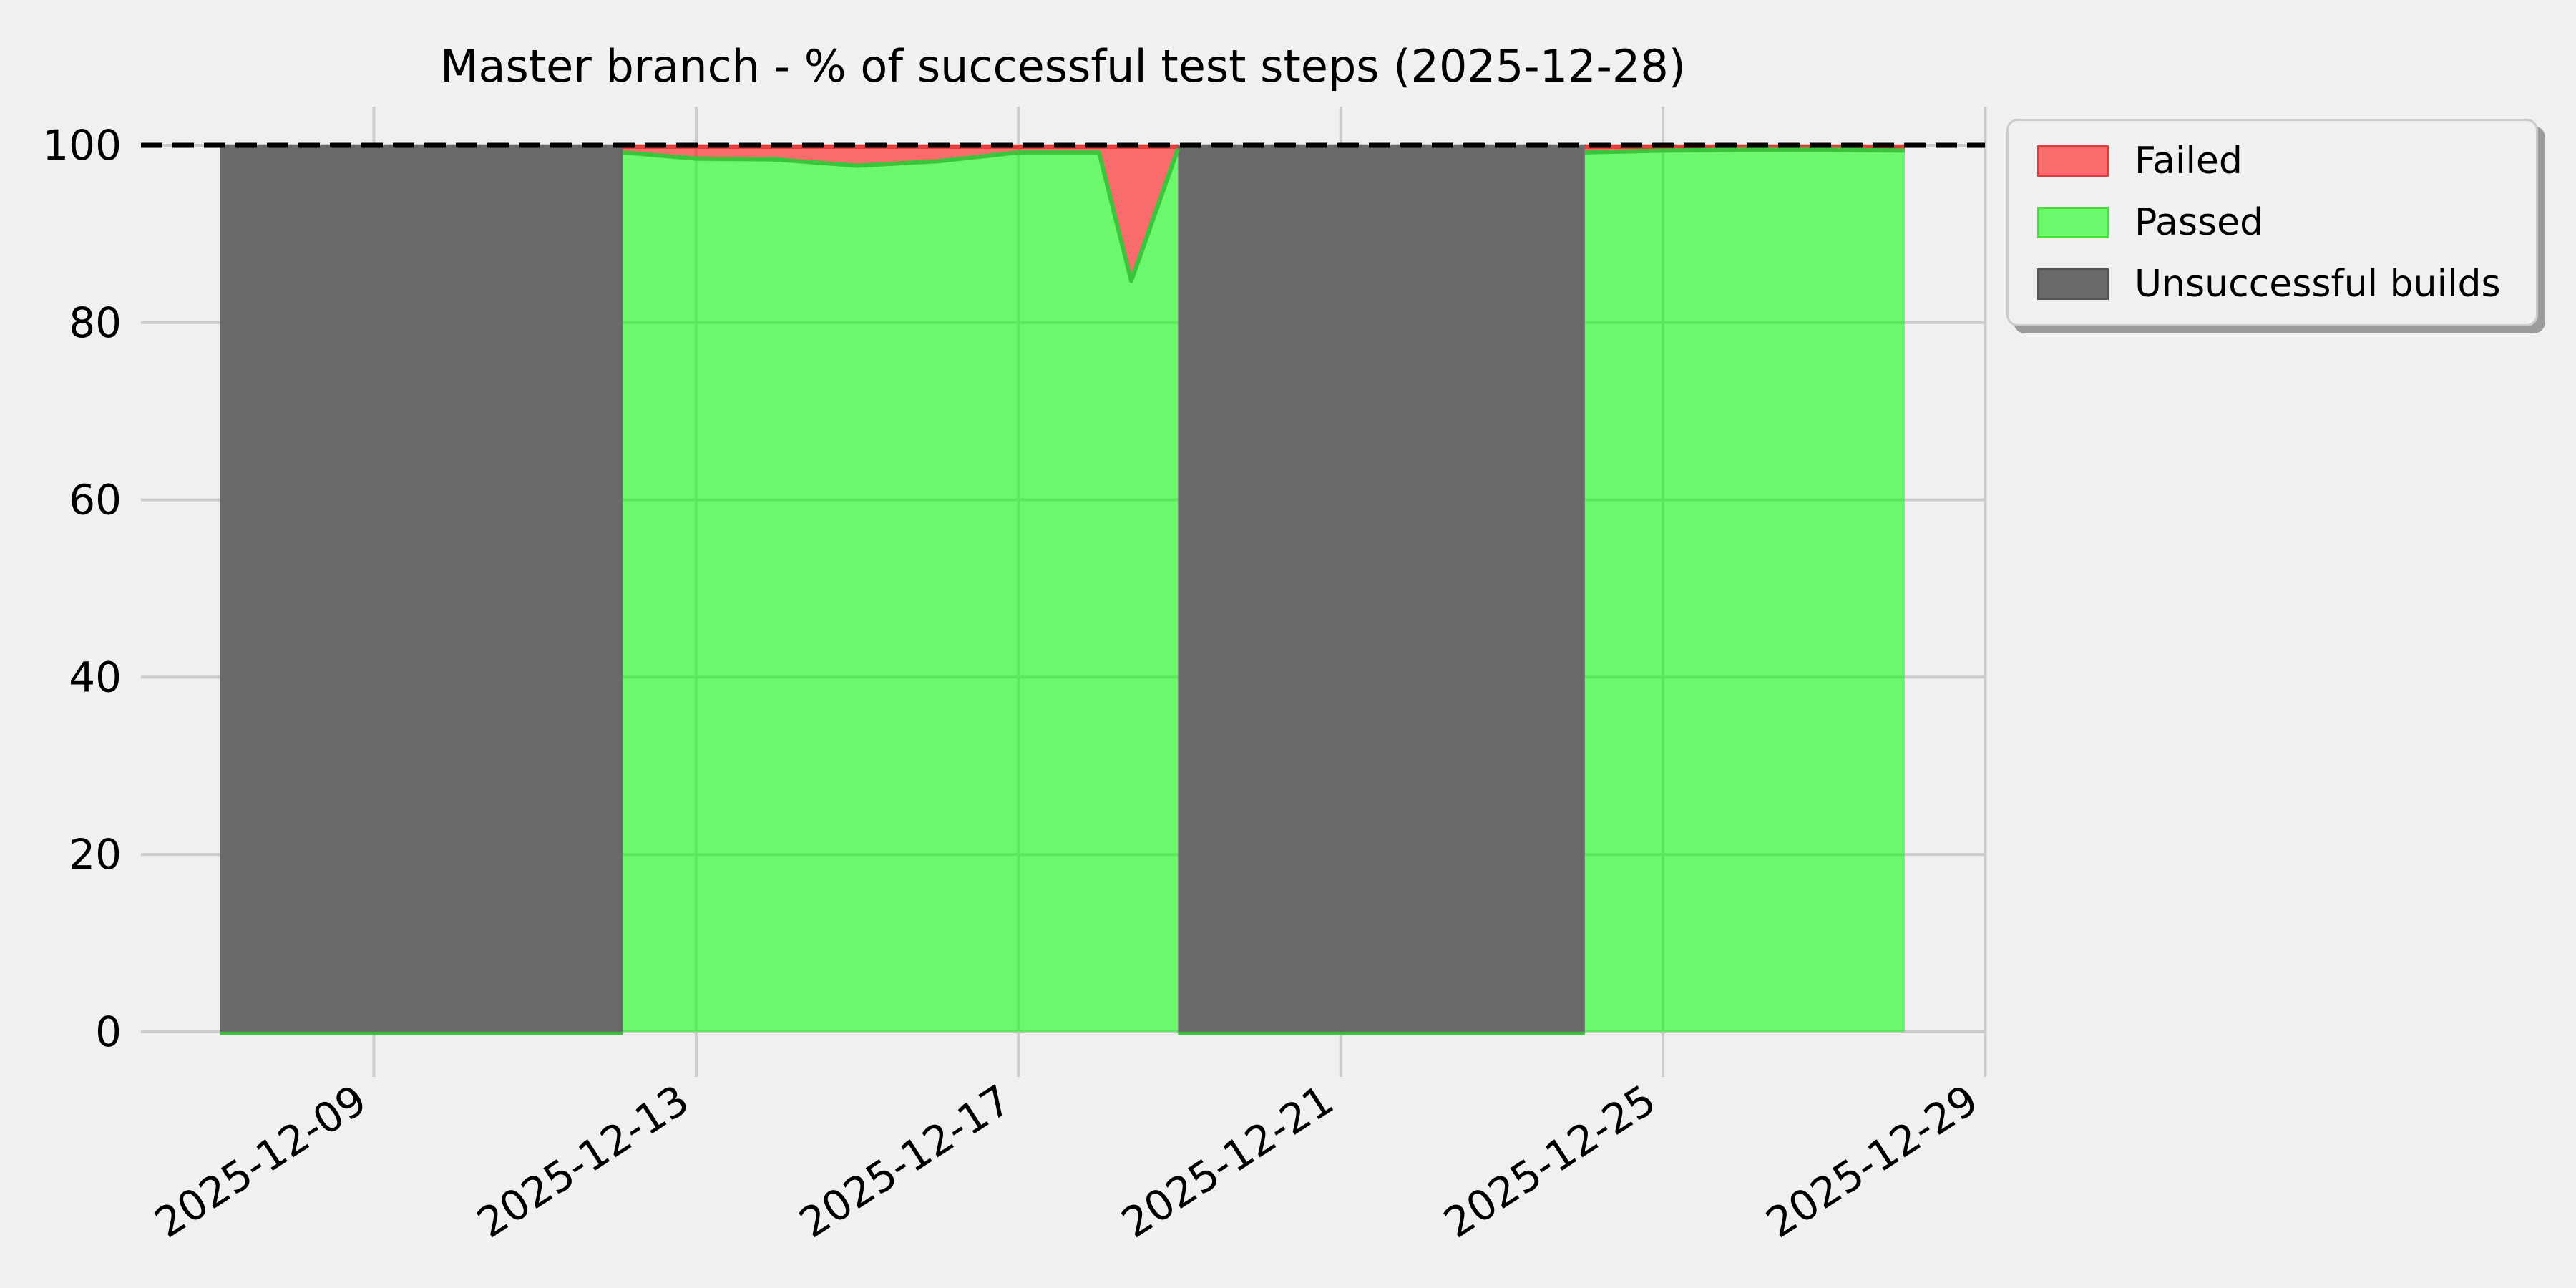 This screenshot has height=1288, width=2576. What do you see at coordinates (1550, 1161) in the screenshot?
I see `x-tick-label: 2025-12-25` at bounding box center [1550, 1161].